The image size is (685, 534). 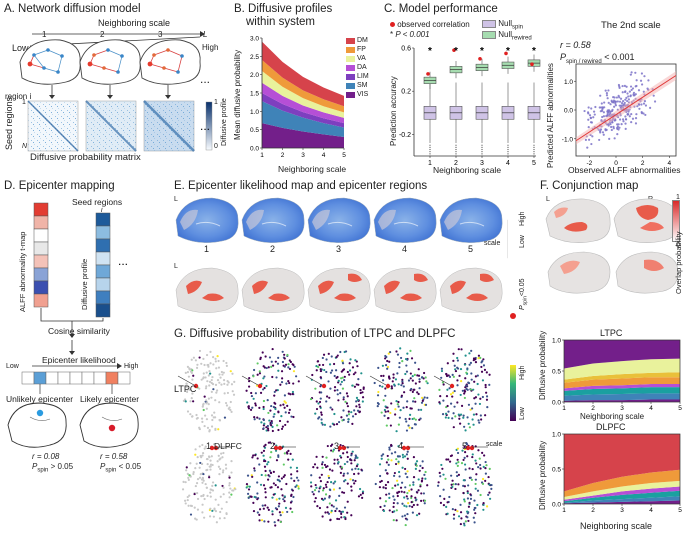 What do you see at coordinates (216, 146) in the screenshot?
I see `panel-a-cb-bot: 0` at bounding box center [216, 146].